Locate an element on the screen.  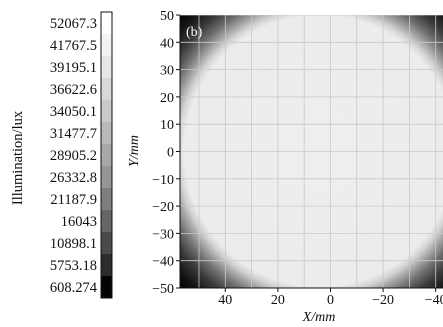
x-axis-label: X/mm is located at coordinates (319, 317).